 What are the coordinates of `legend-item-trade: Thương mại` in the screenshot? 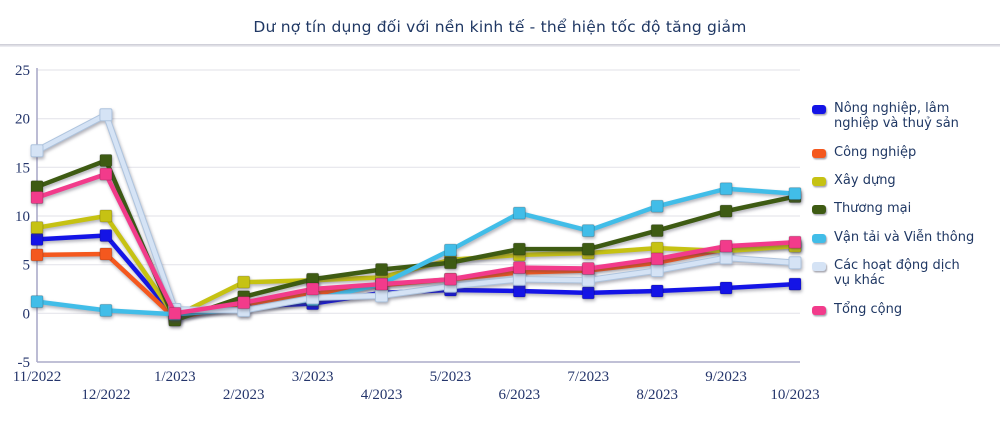 It's located at (897, 208).